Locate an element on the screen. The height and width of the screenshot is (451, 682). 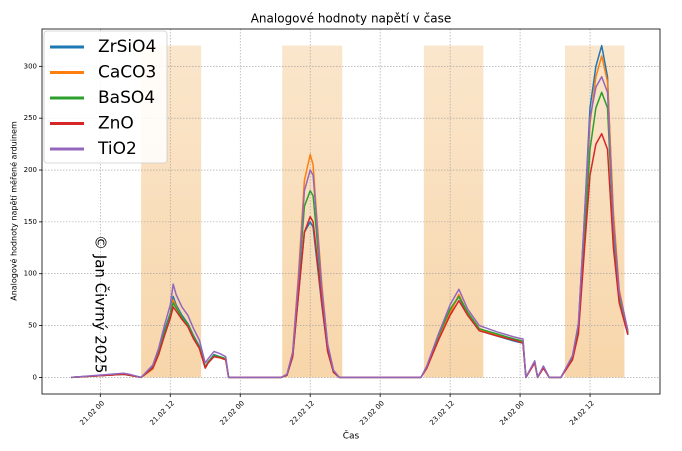
y-tick-label: 0 is located at coordinates (35, 377).